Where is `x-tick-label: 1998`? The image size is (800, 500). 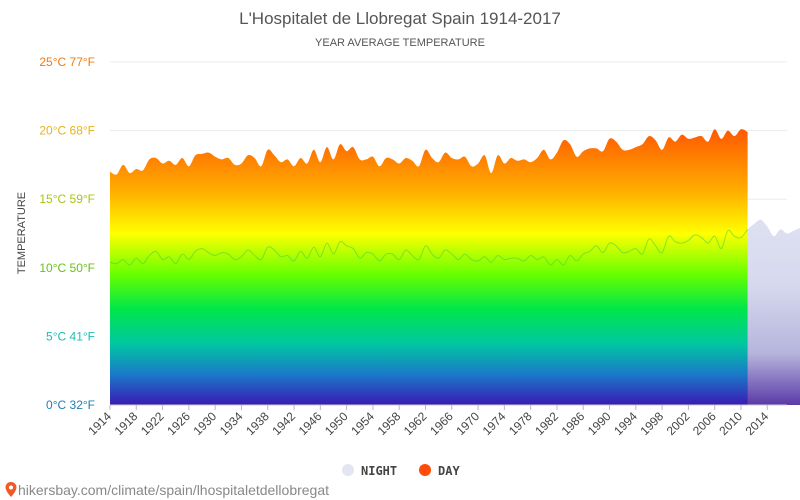
x-tick-label: 1998 is located at coordinates (651, 423).